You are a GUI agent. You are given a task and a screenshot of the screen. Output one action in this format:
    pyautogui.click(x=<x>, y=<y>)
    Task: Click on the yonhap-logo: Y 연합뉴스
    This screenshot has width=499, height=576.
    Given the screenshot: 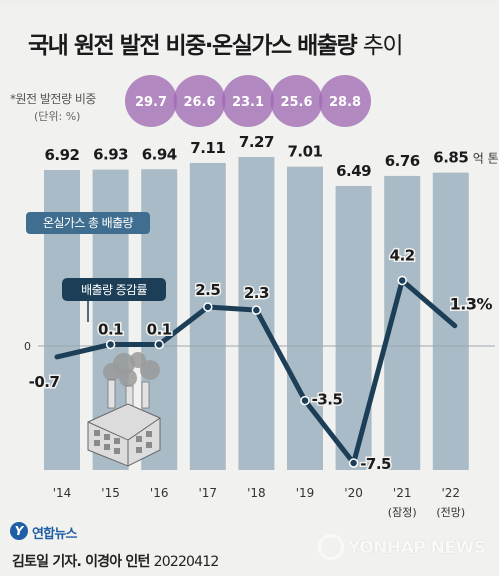 What is the action you would take?
    pyautogui.click(x=70, y=532)
    